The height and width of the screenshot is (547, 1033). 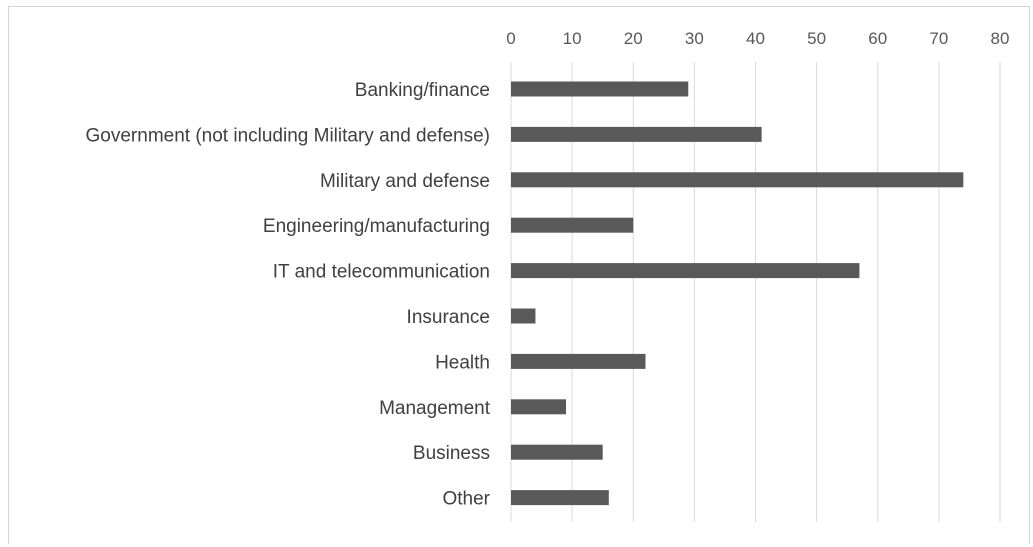 What do you see at coordinates (938, 38) in the screenshot?
I see `x-tick-label: 70` at bounding box center [938, 38].